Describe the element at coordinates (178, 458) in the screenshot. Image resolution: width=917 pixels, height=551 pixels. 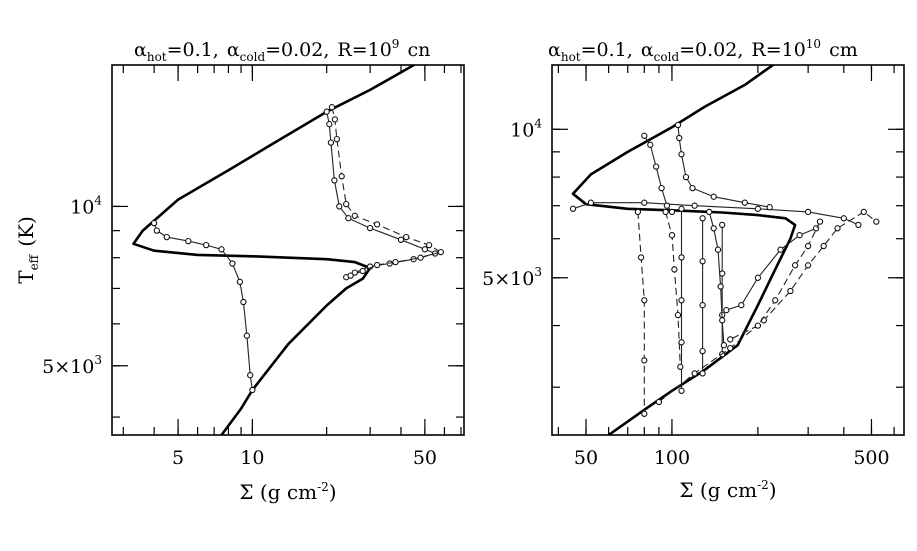
I see `left-x-tick-label: 5` at that location.